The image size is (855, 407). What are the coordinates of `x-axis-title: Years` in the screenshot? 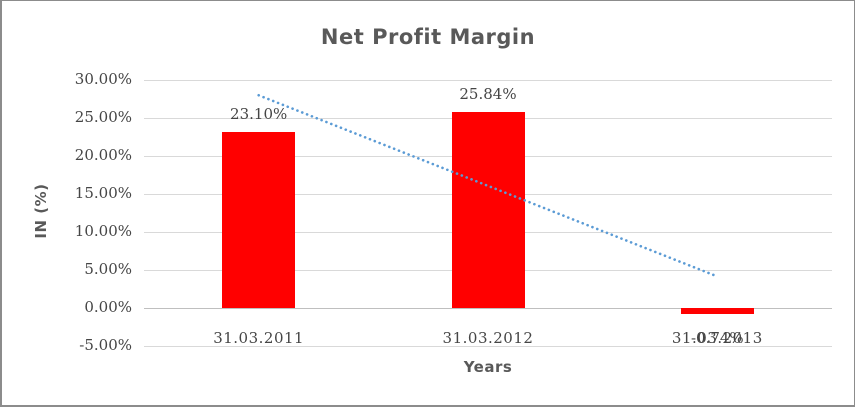 It's located at (488, 367).